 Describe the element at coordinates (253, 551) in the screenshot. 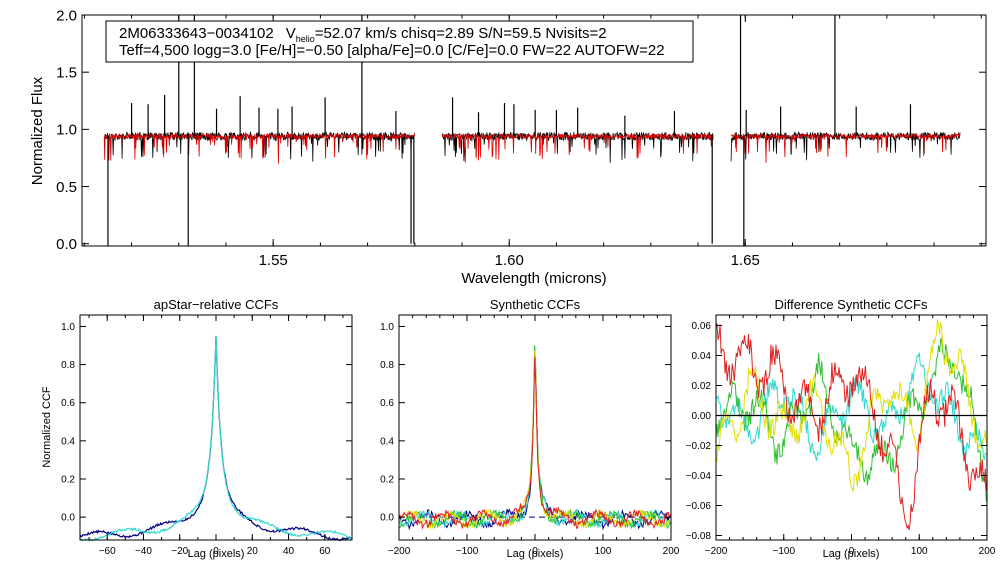

I see `x-tick-label: 20` at that location.